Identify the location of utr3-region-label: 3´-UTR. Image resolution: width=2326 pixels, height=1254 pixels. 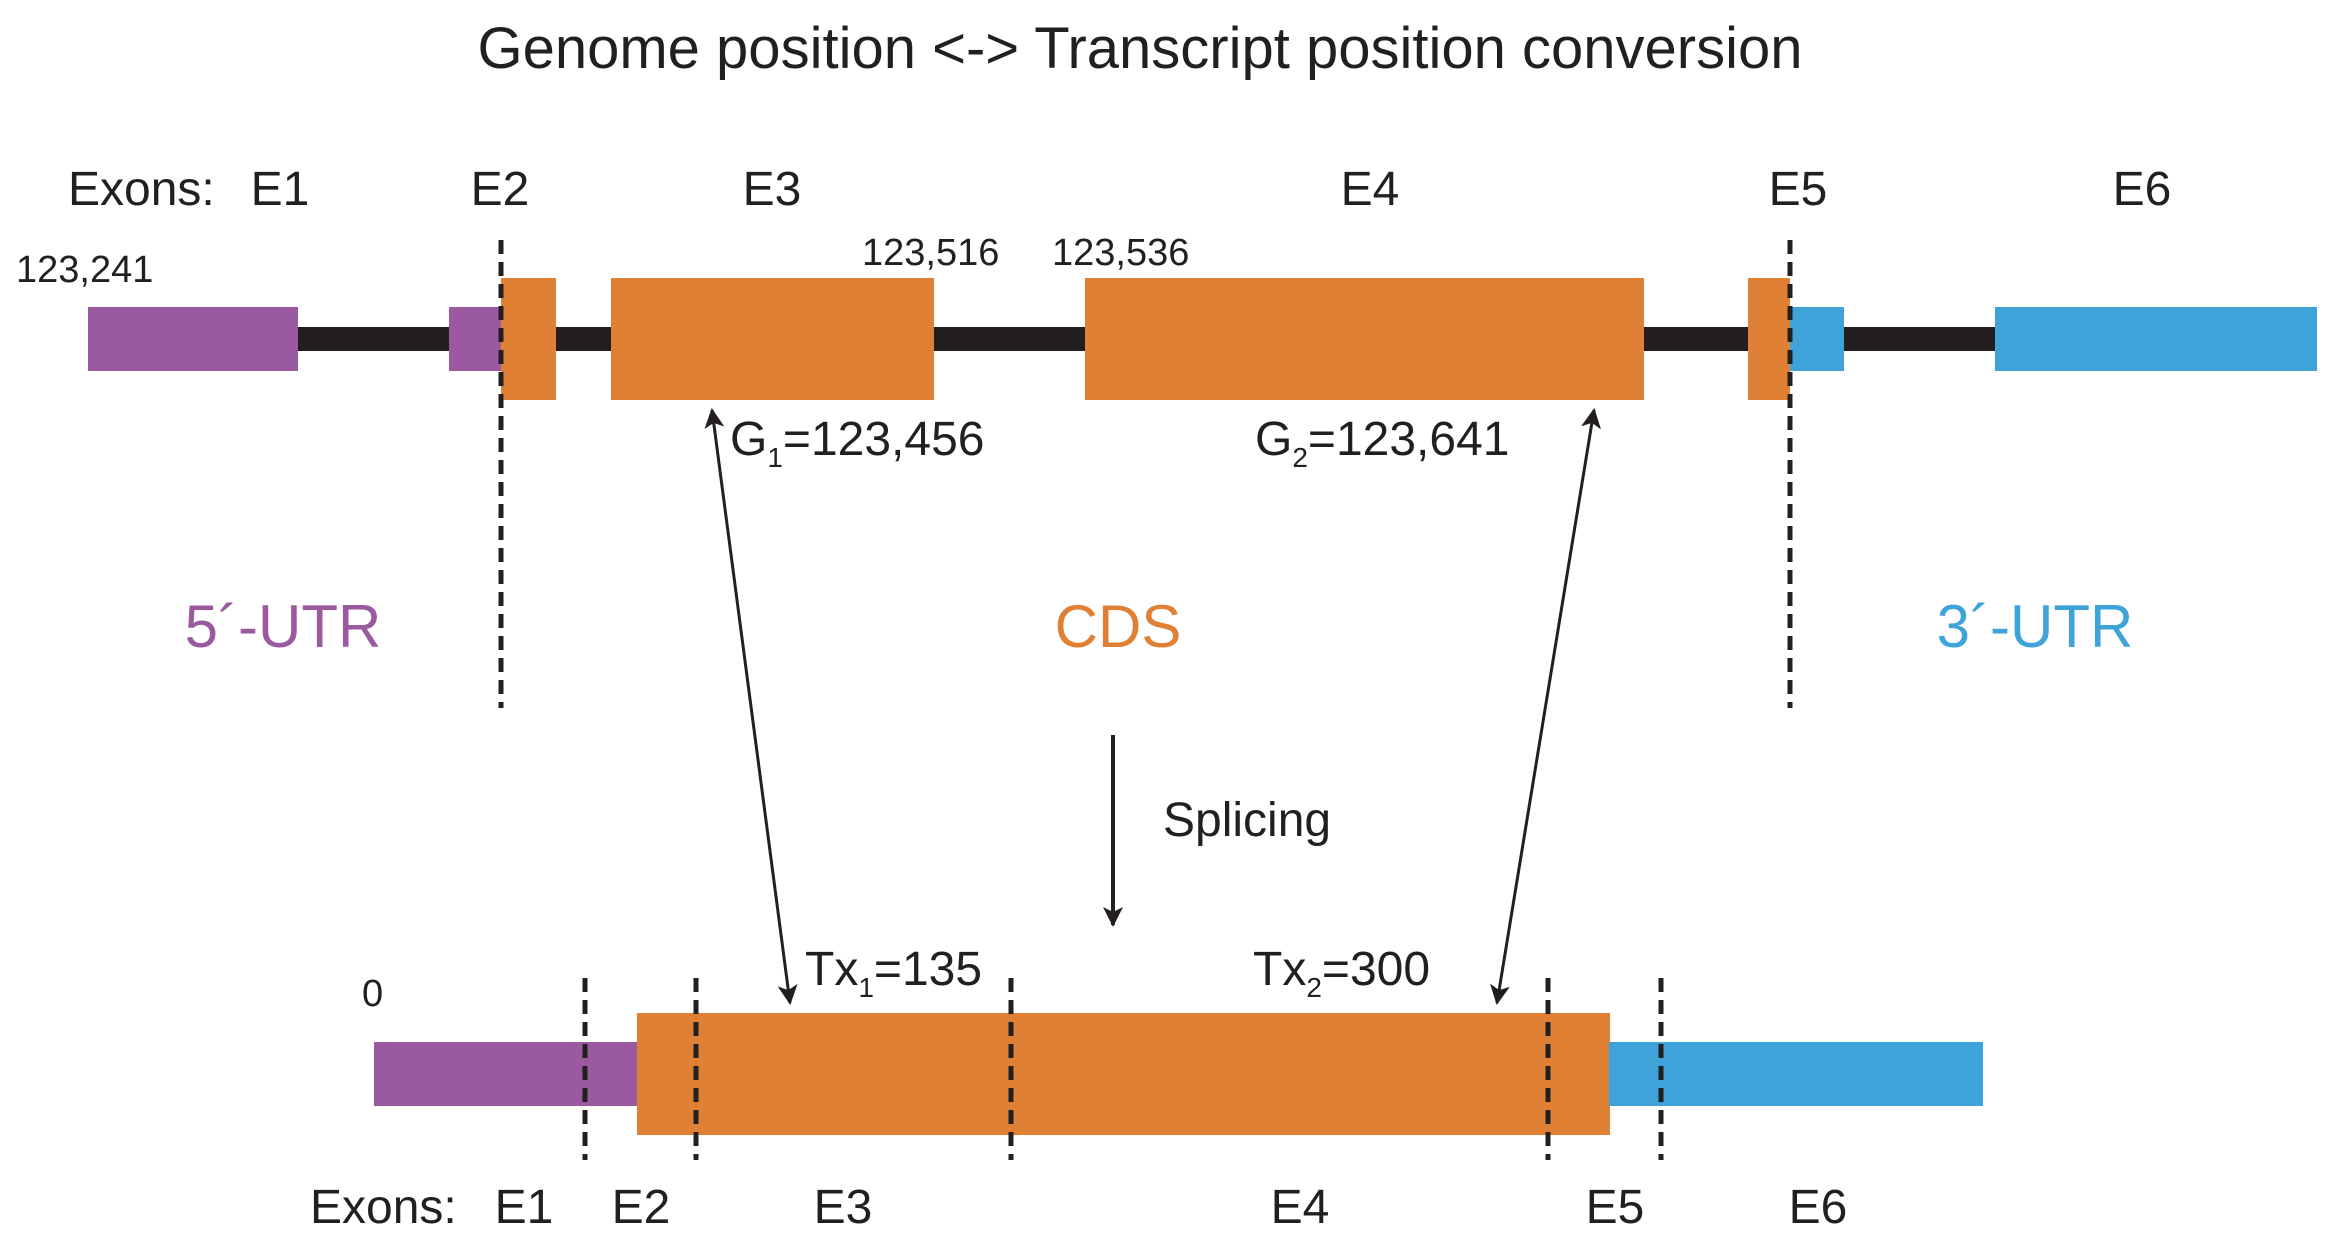
(2035, 626).